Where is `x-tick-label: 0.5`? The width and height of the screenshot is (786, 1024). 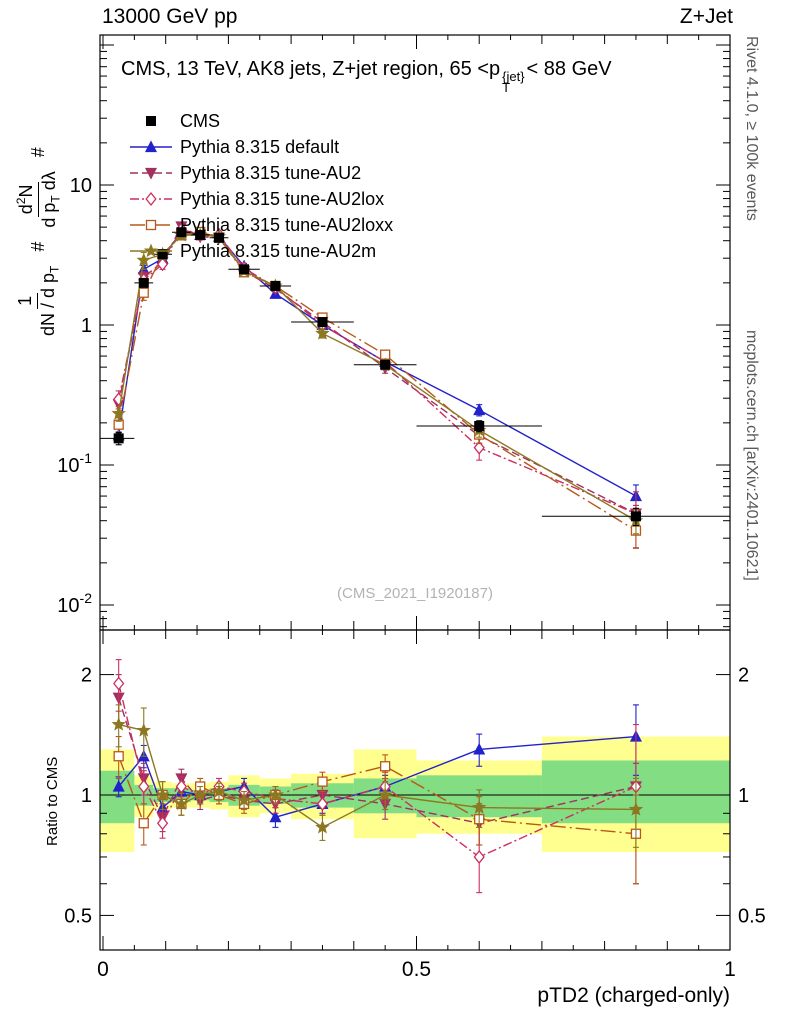 x-tick-label: 0.5 is located at coordinates (416, 969).